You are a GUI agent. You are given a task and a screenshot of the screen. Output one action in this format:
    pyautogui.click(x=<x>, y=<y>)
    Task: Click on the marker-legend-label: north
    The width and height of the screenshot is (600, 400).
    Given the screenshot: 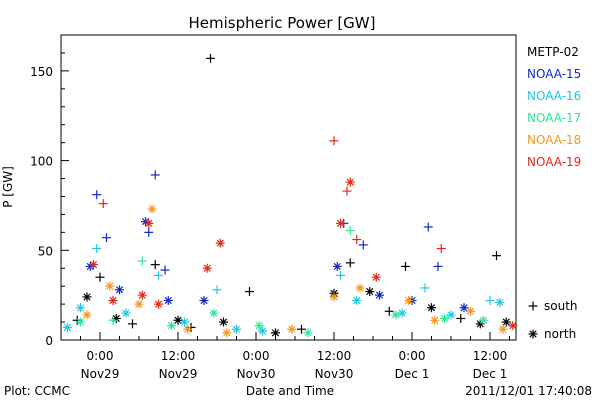 What is the action you would take?
    pyautogui.click(x=560, y=334)
    